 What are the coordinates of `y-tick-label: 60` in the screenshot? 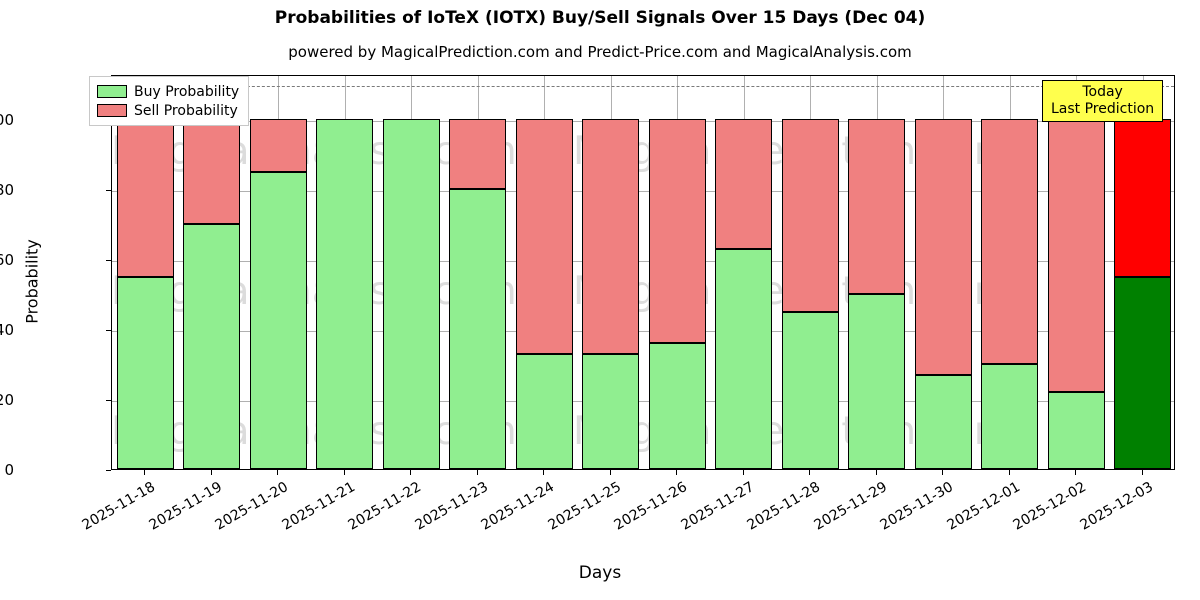 It's located at (7, 260).